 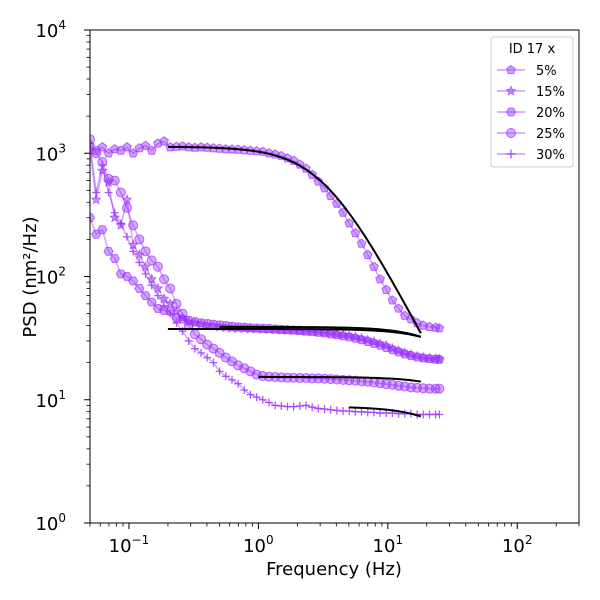 What do you see at coordinates (531, 113) in the screenshot?
I see `legend-item: 20%` at bounding box center [531, 113].